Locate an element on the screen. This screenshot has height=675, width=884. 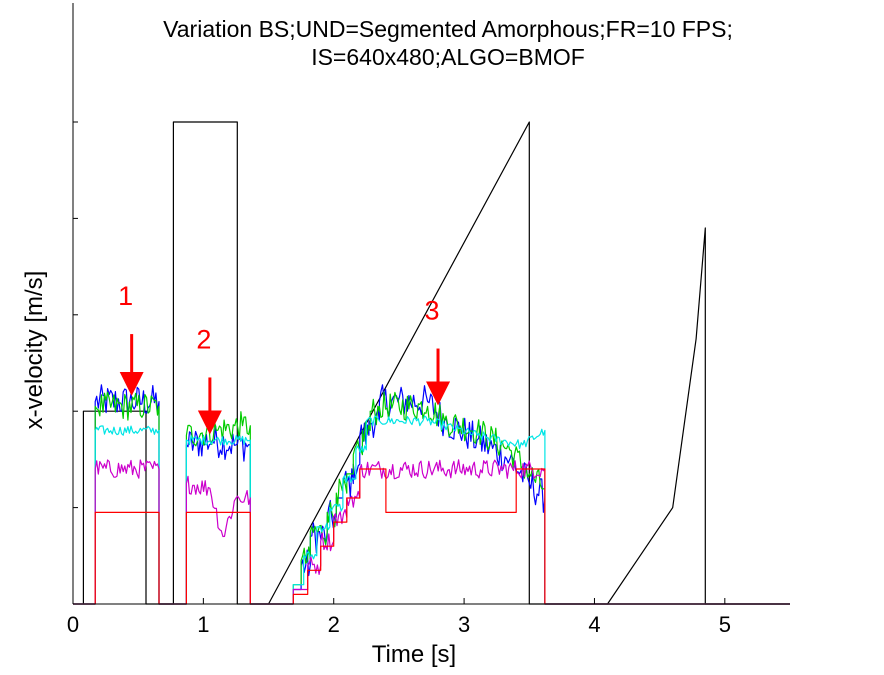
x-tick-label-1: 1 is located at coordinates (203, 624).